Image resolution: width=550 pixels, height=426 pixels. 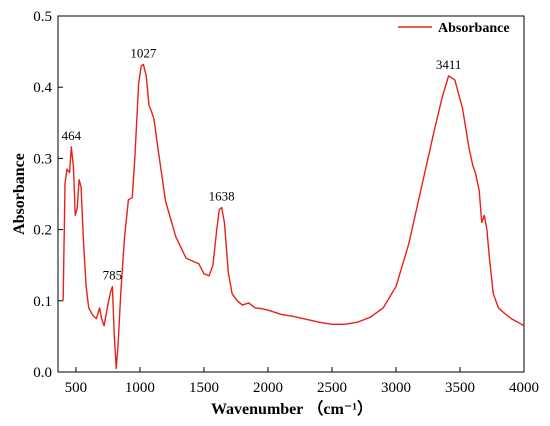 What do you see at coordinates (42, 159) in the screenshot?
I see `y-tick-label: 0.3` at bounding box center [42, 159].